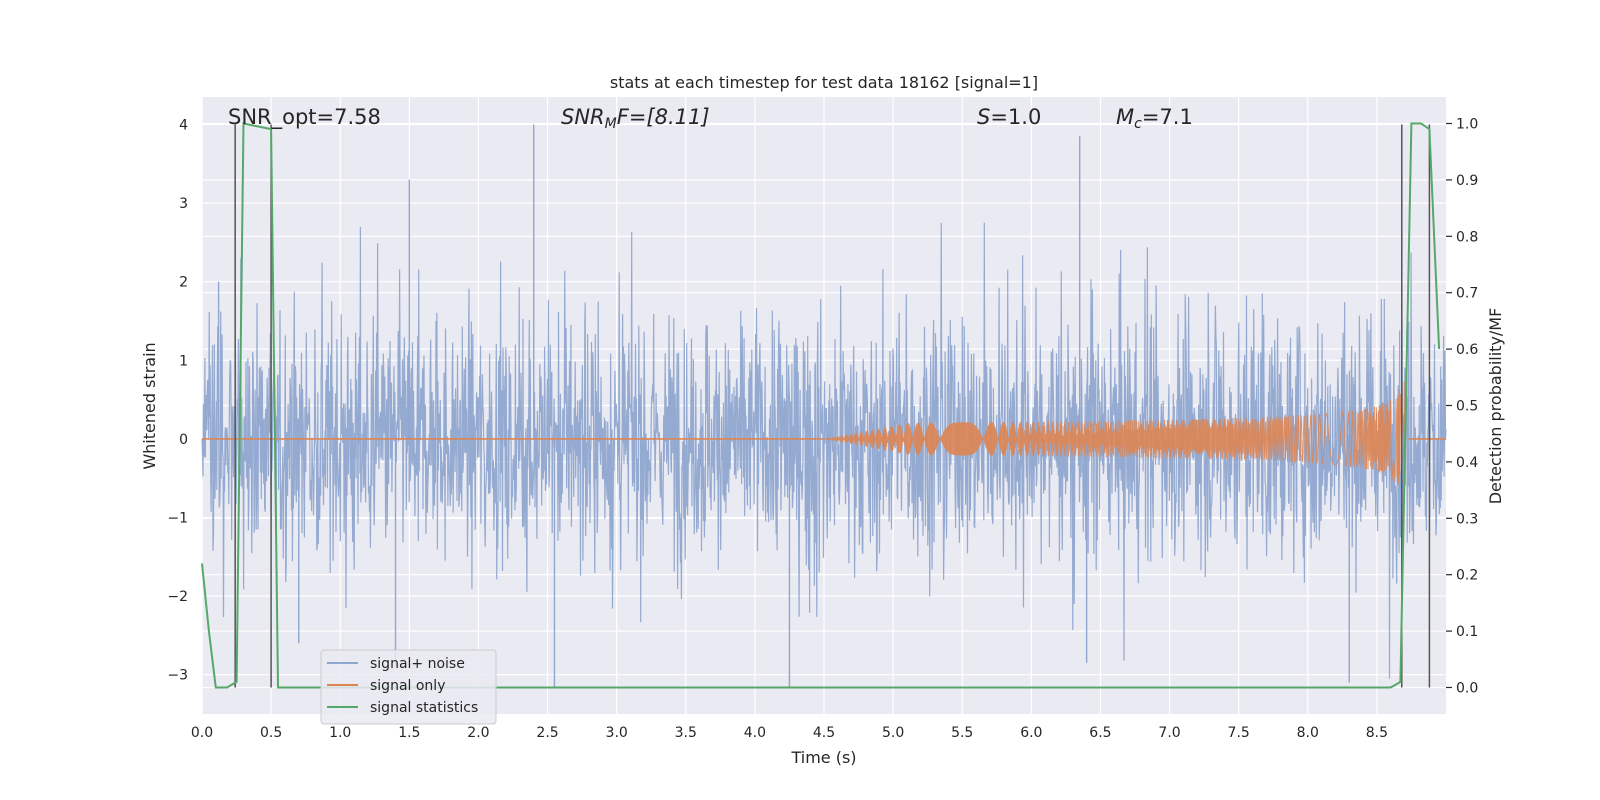 This screenshot has height=800, width=1600. What do you see at coordinates (983, 117) in the screenshot?
I see `s-name: S` at bounding box center [983, 117].